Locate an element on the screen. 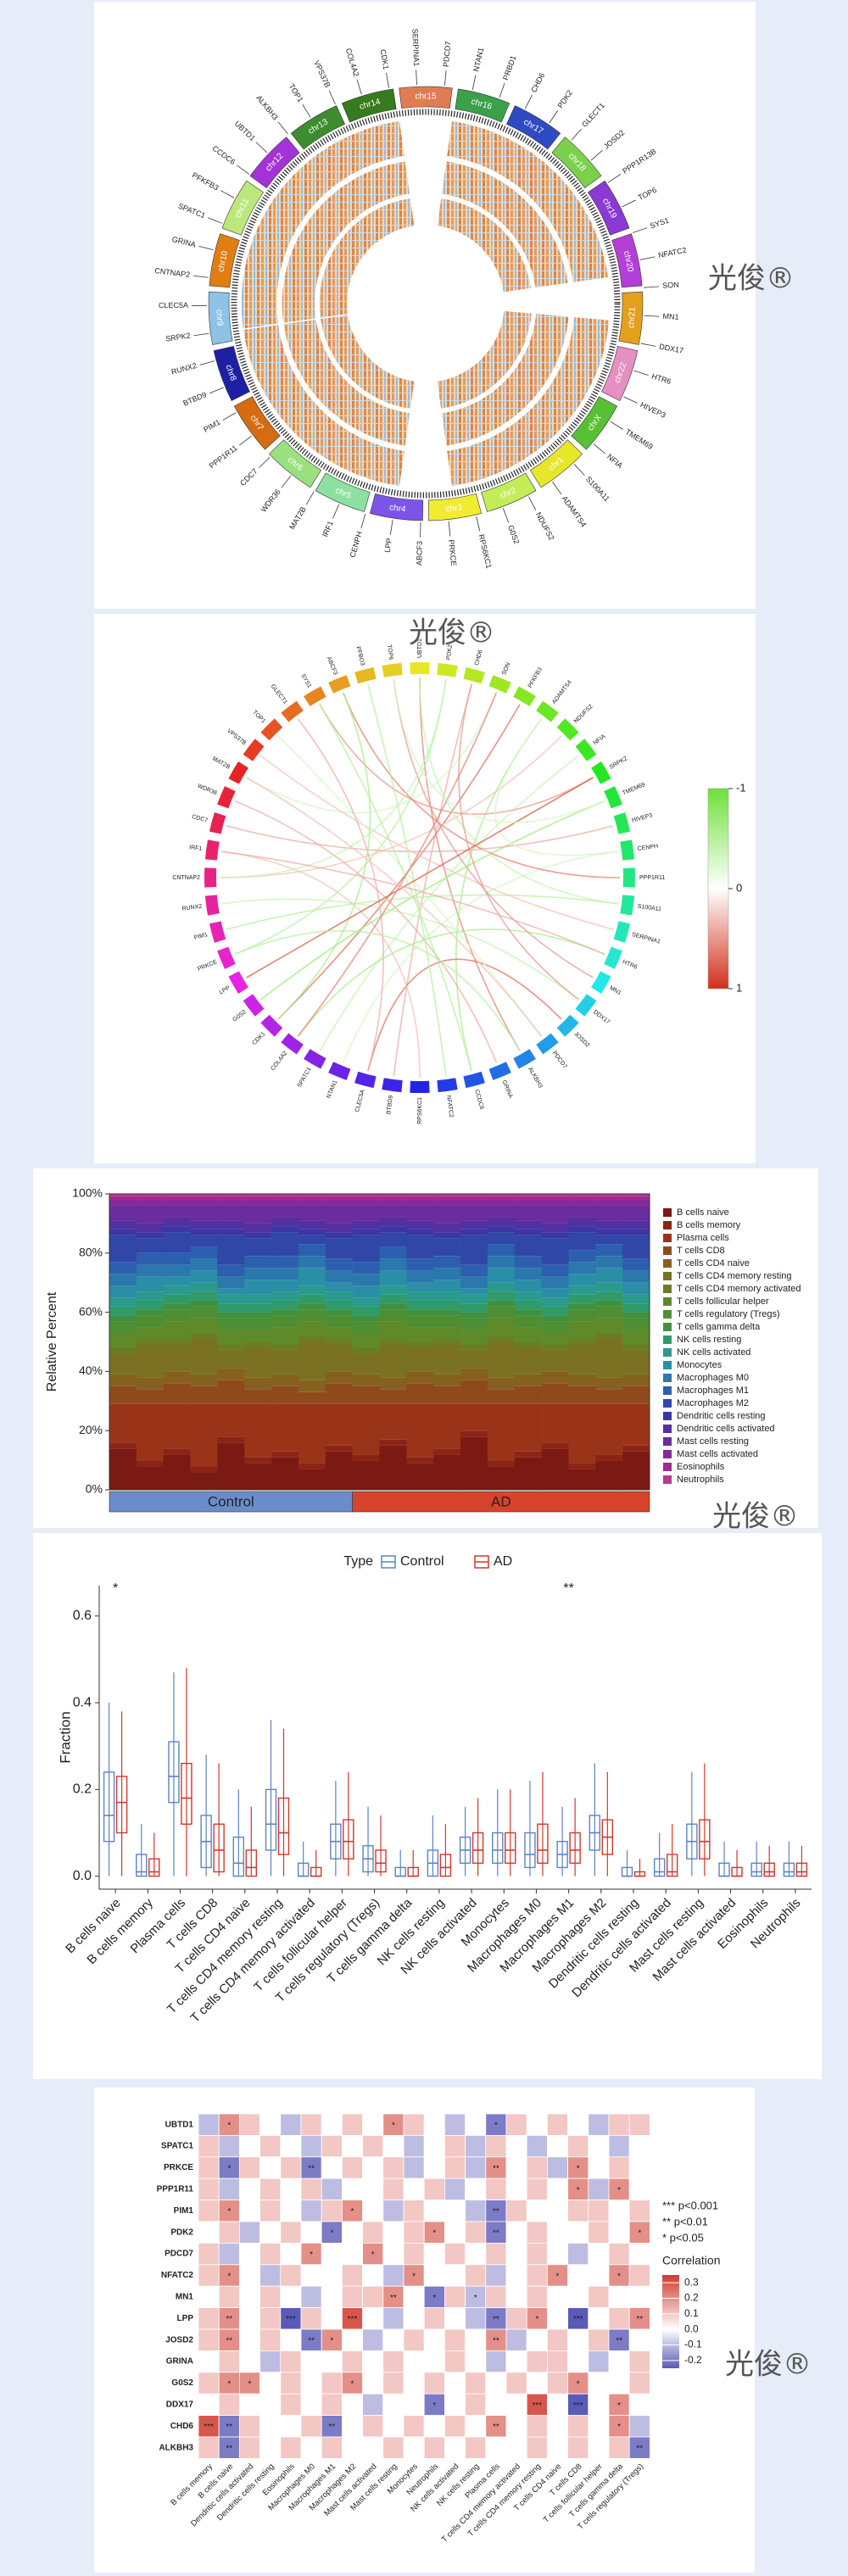 This screenshot has height=2576, width=848. row-label: NFATC2 is located at coordinates (177, 2275).